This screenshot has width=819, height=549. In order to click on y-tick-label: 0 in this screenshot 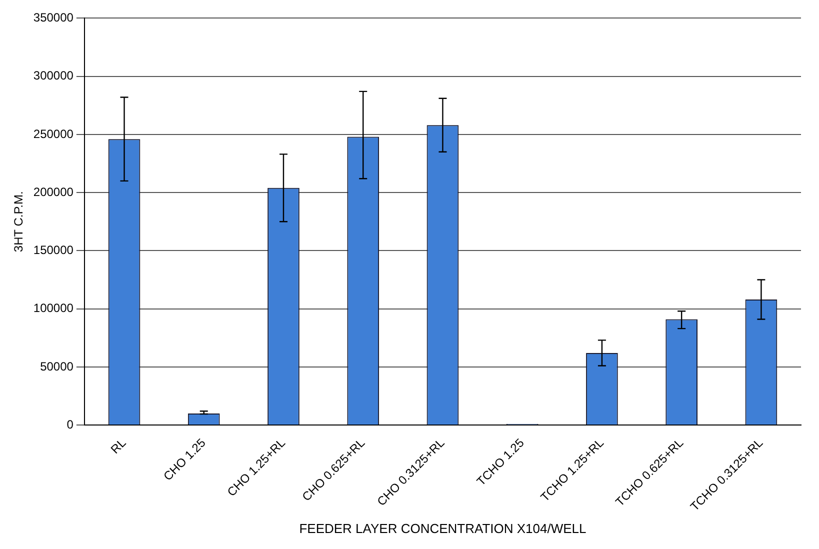, I will do `click(70, 424)`.